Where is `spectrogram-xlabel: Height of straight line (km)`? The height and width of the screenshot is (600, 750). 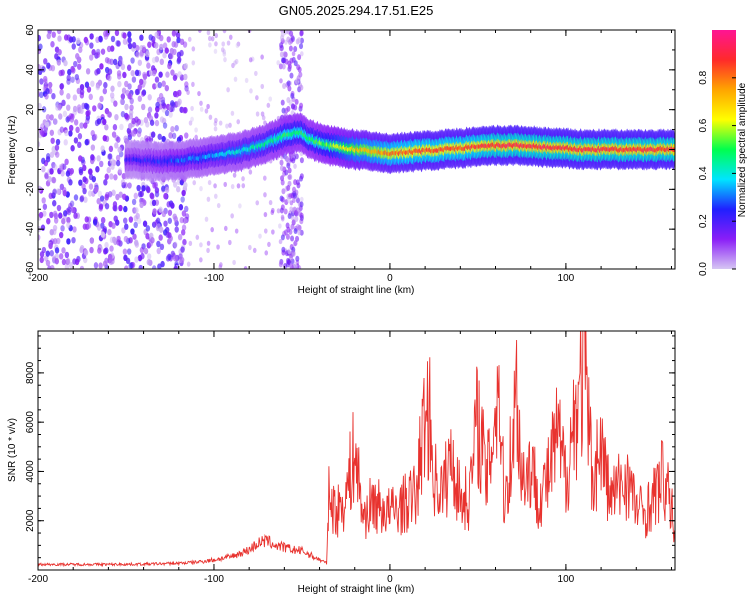
spectrogram-xlabel: Height of straight line (km) is located at coordinates (356, 290).